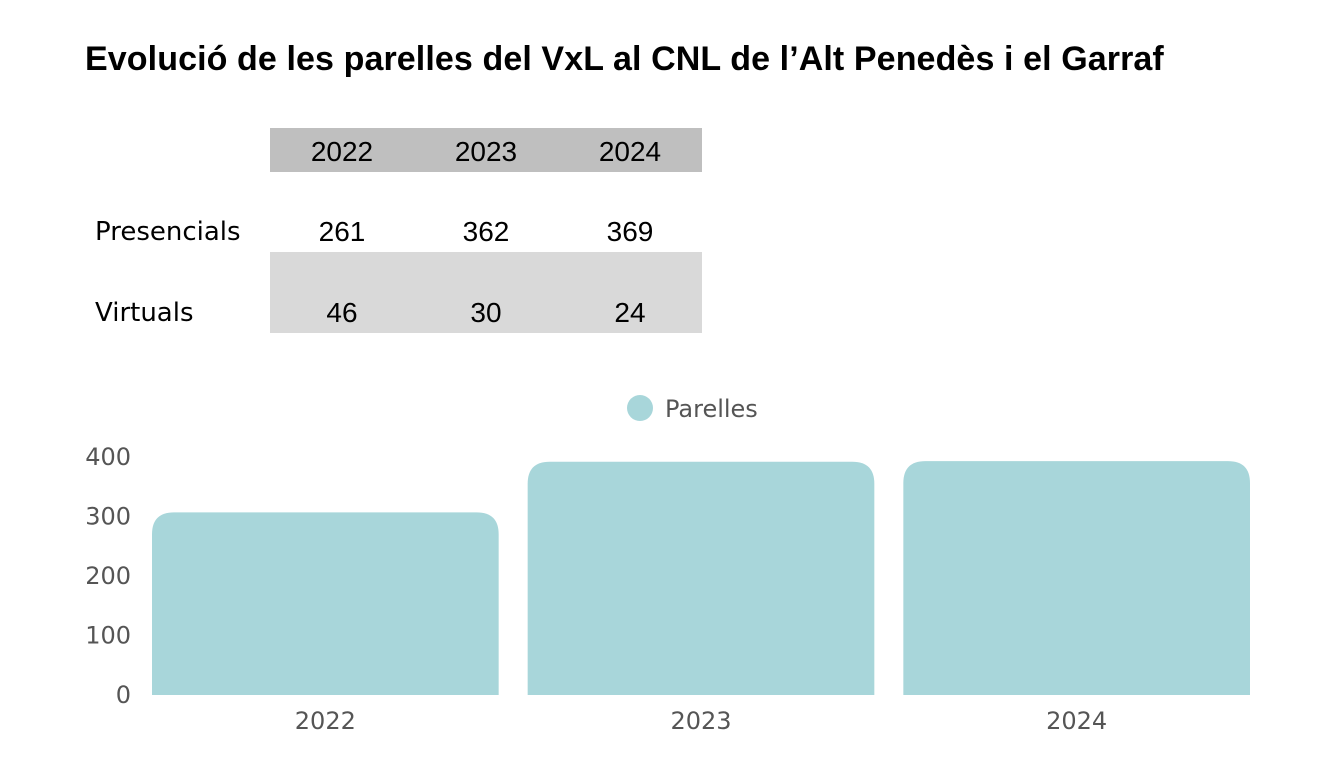  I want to click on table-header-2022: 2022, so click(342, 151).